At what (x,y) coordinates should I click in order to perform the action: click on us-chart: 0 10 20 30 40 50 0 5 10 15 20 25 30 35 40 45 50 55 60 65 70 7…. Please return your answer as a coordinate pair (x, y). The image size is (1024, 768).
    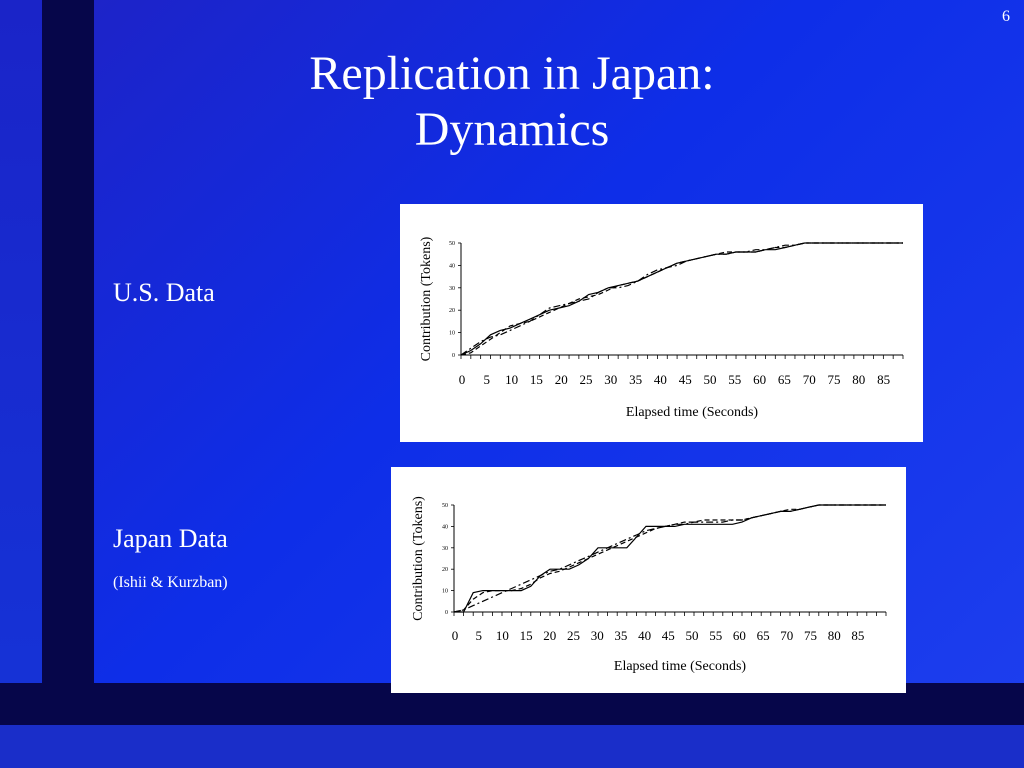
    Looking at the image, I should click on (661, 328).